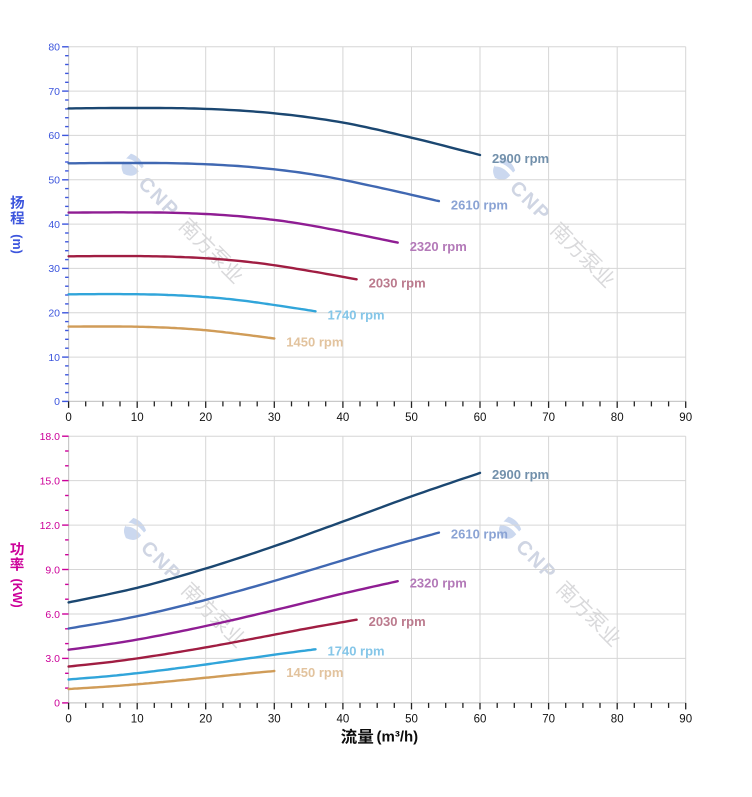 The height and width of the screenshot is (797, 752). What do you see at coordinates (50, 526) in the screenshot?
I see `svg-text: 12.0` at bounding box center [50, 526].